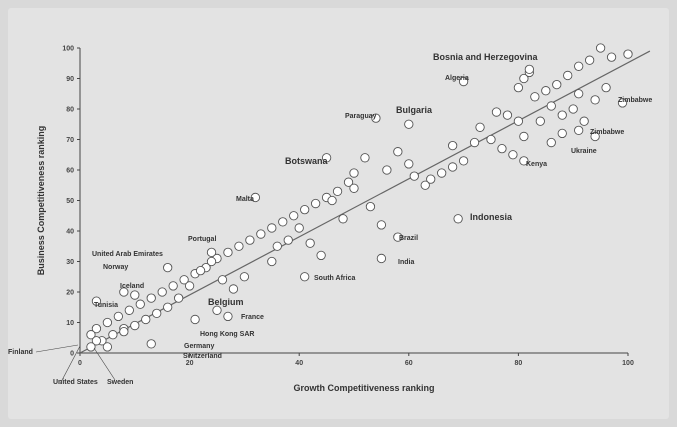 The width and height of the screenshot is (677, 427). I want to click on point-annotation: Algeria, so click(457, 78).